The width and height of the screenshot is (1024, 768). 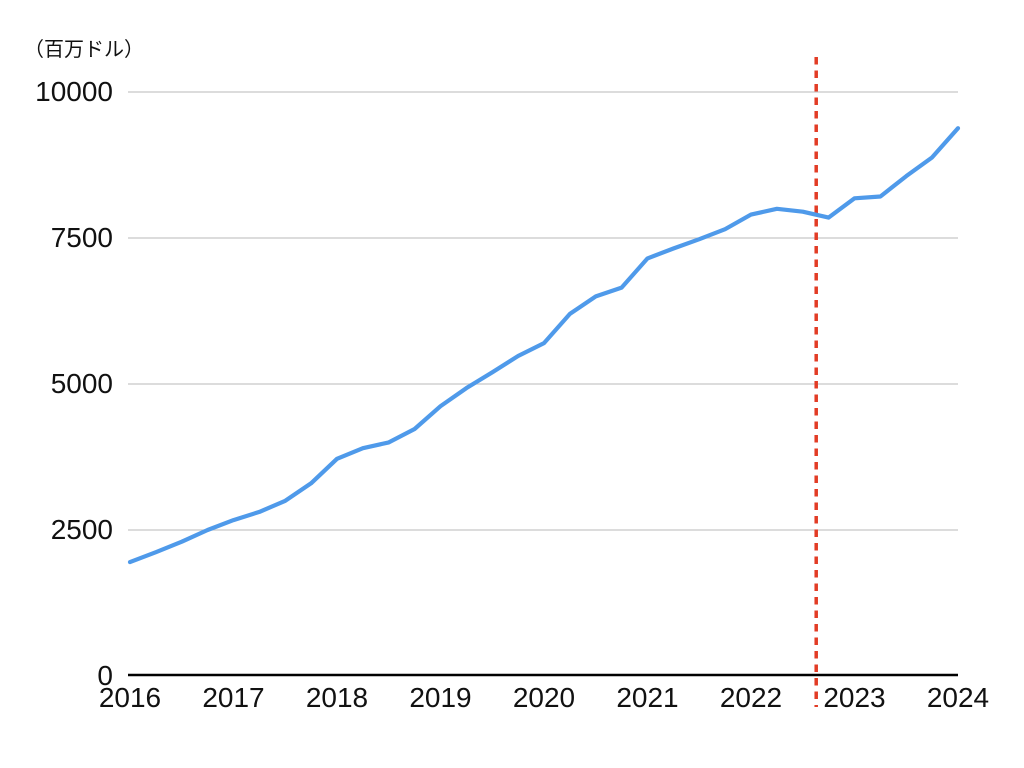 I want to click on x-tick-label: 2016, so click(x=130, y=697).